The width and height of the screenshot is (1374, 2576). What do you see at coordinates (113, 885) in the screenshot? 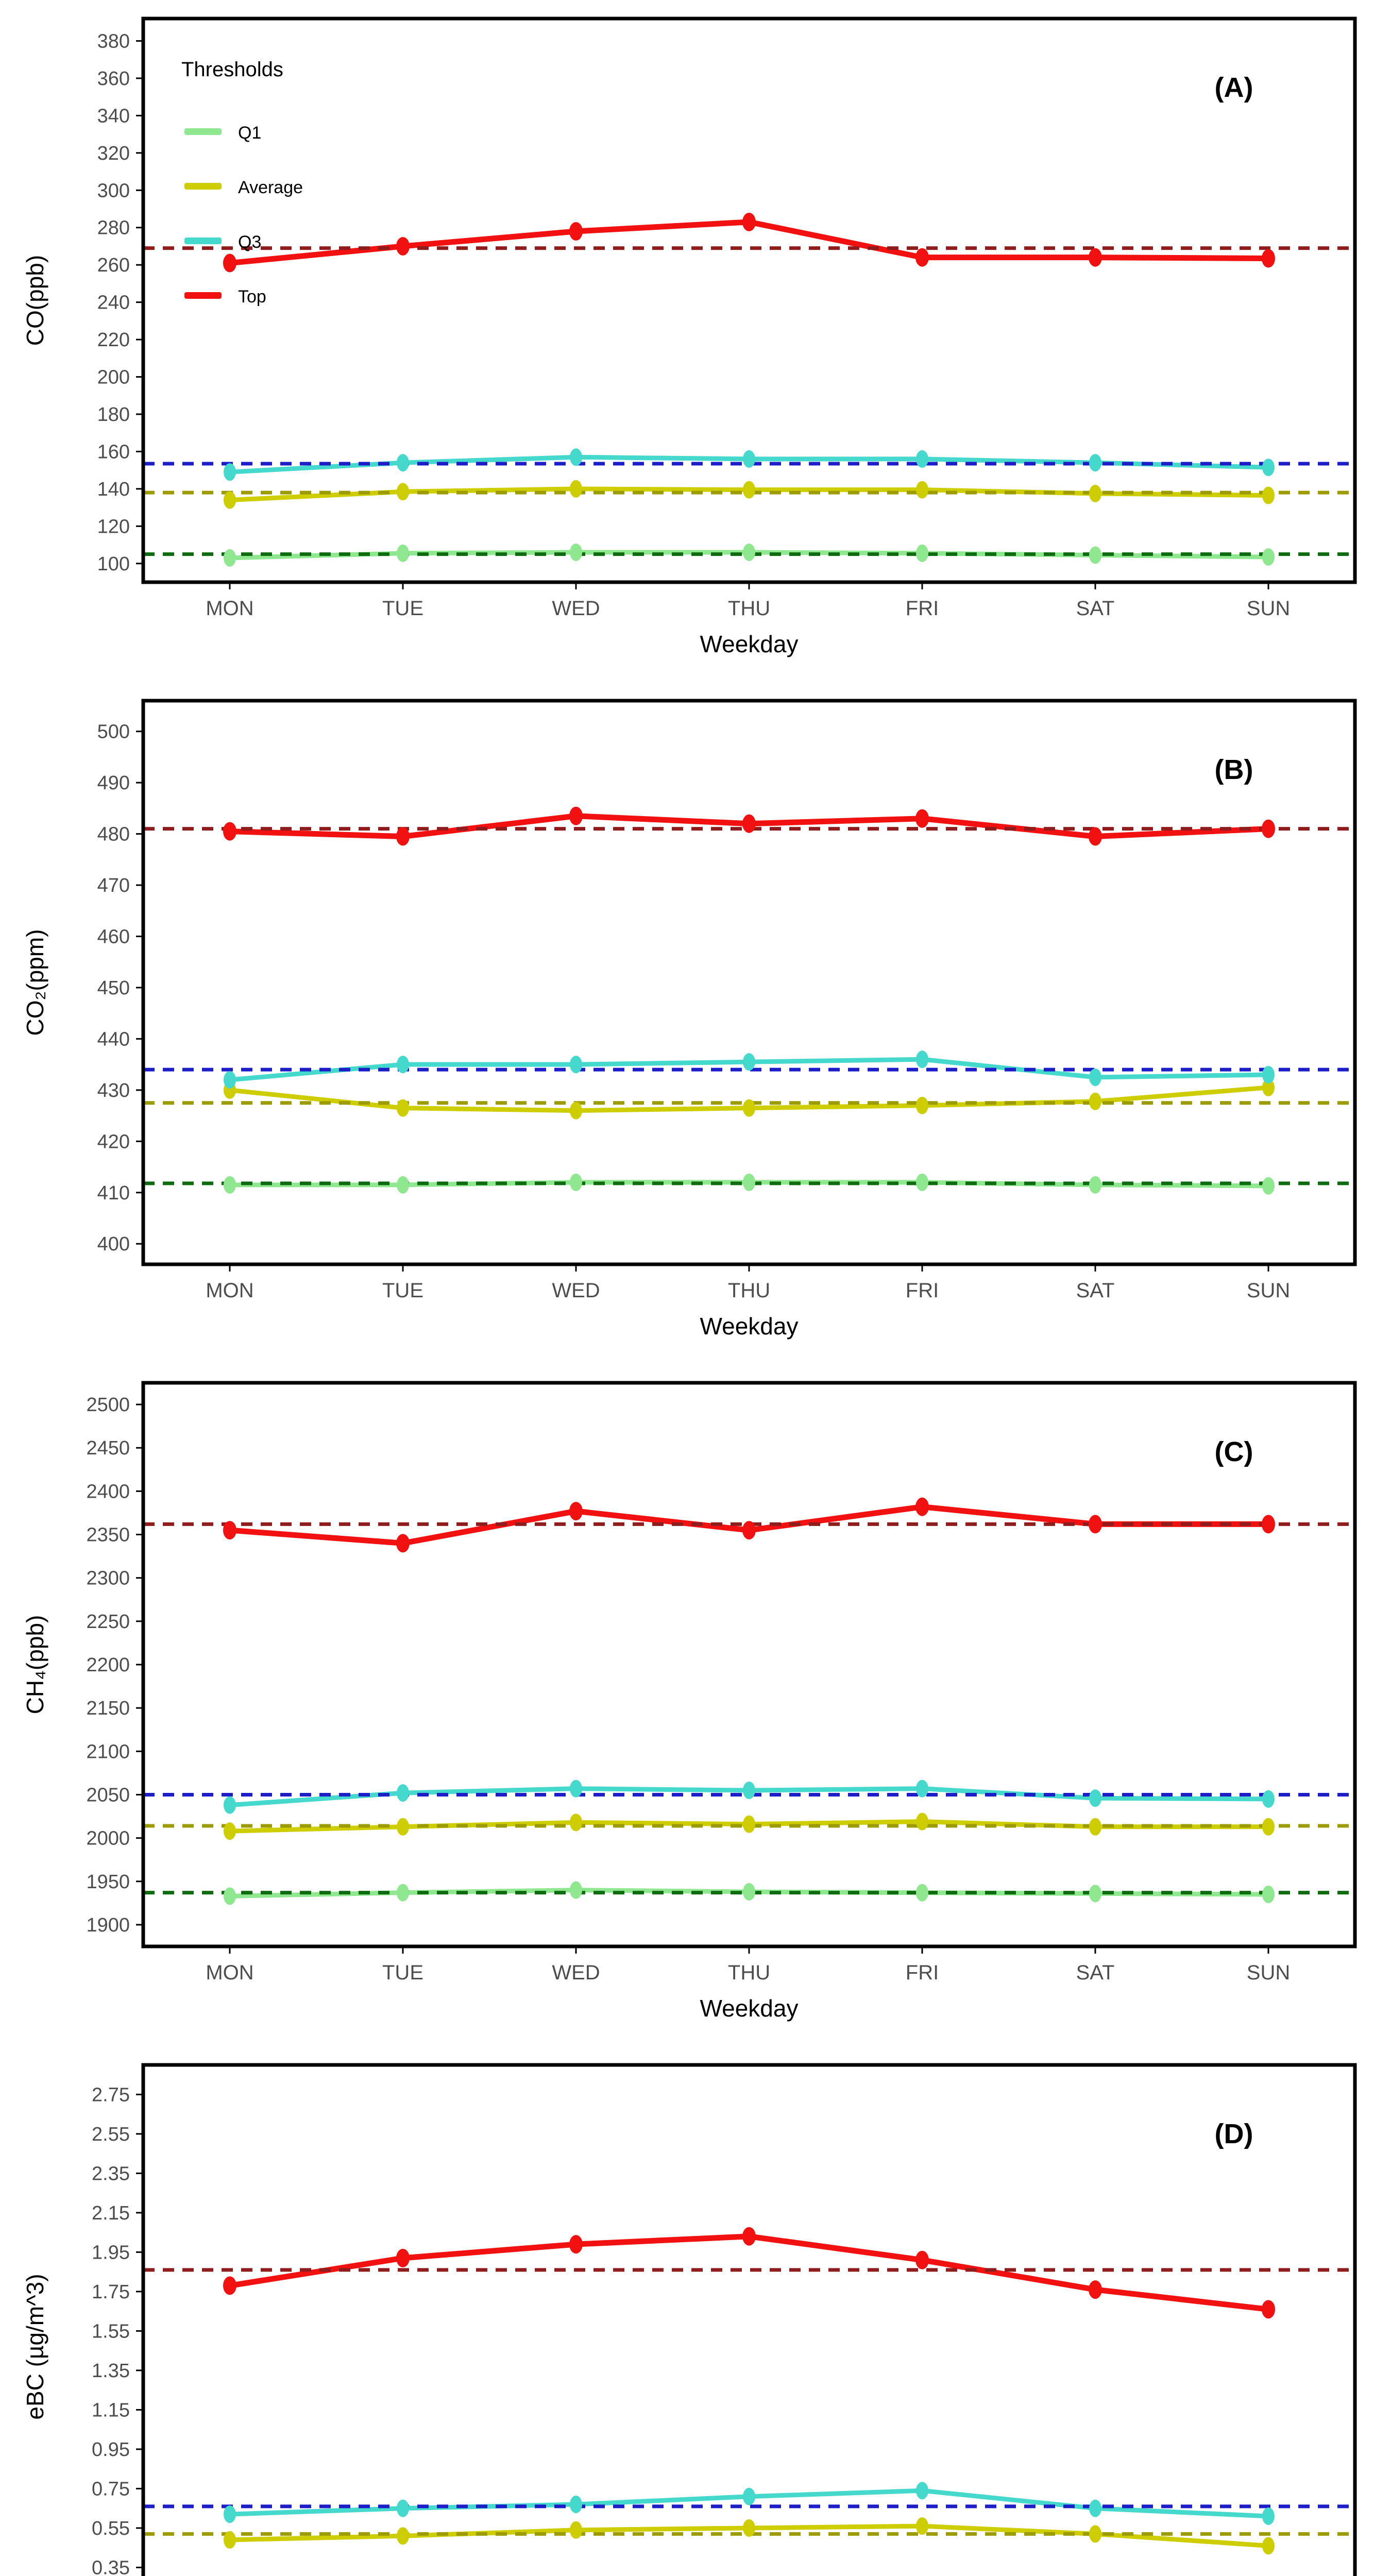
I see `y-axis-tick-label: 470` at bounding box center [113, 885].